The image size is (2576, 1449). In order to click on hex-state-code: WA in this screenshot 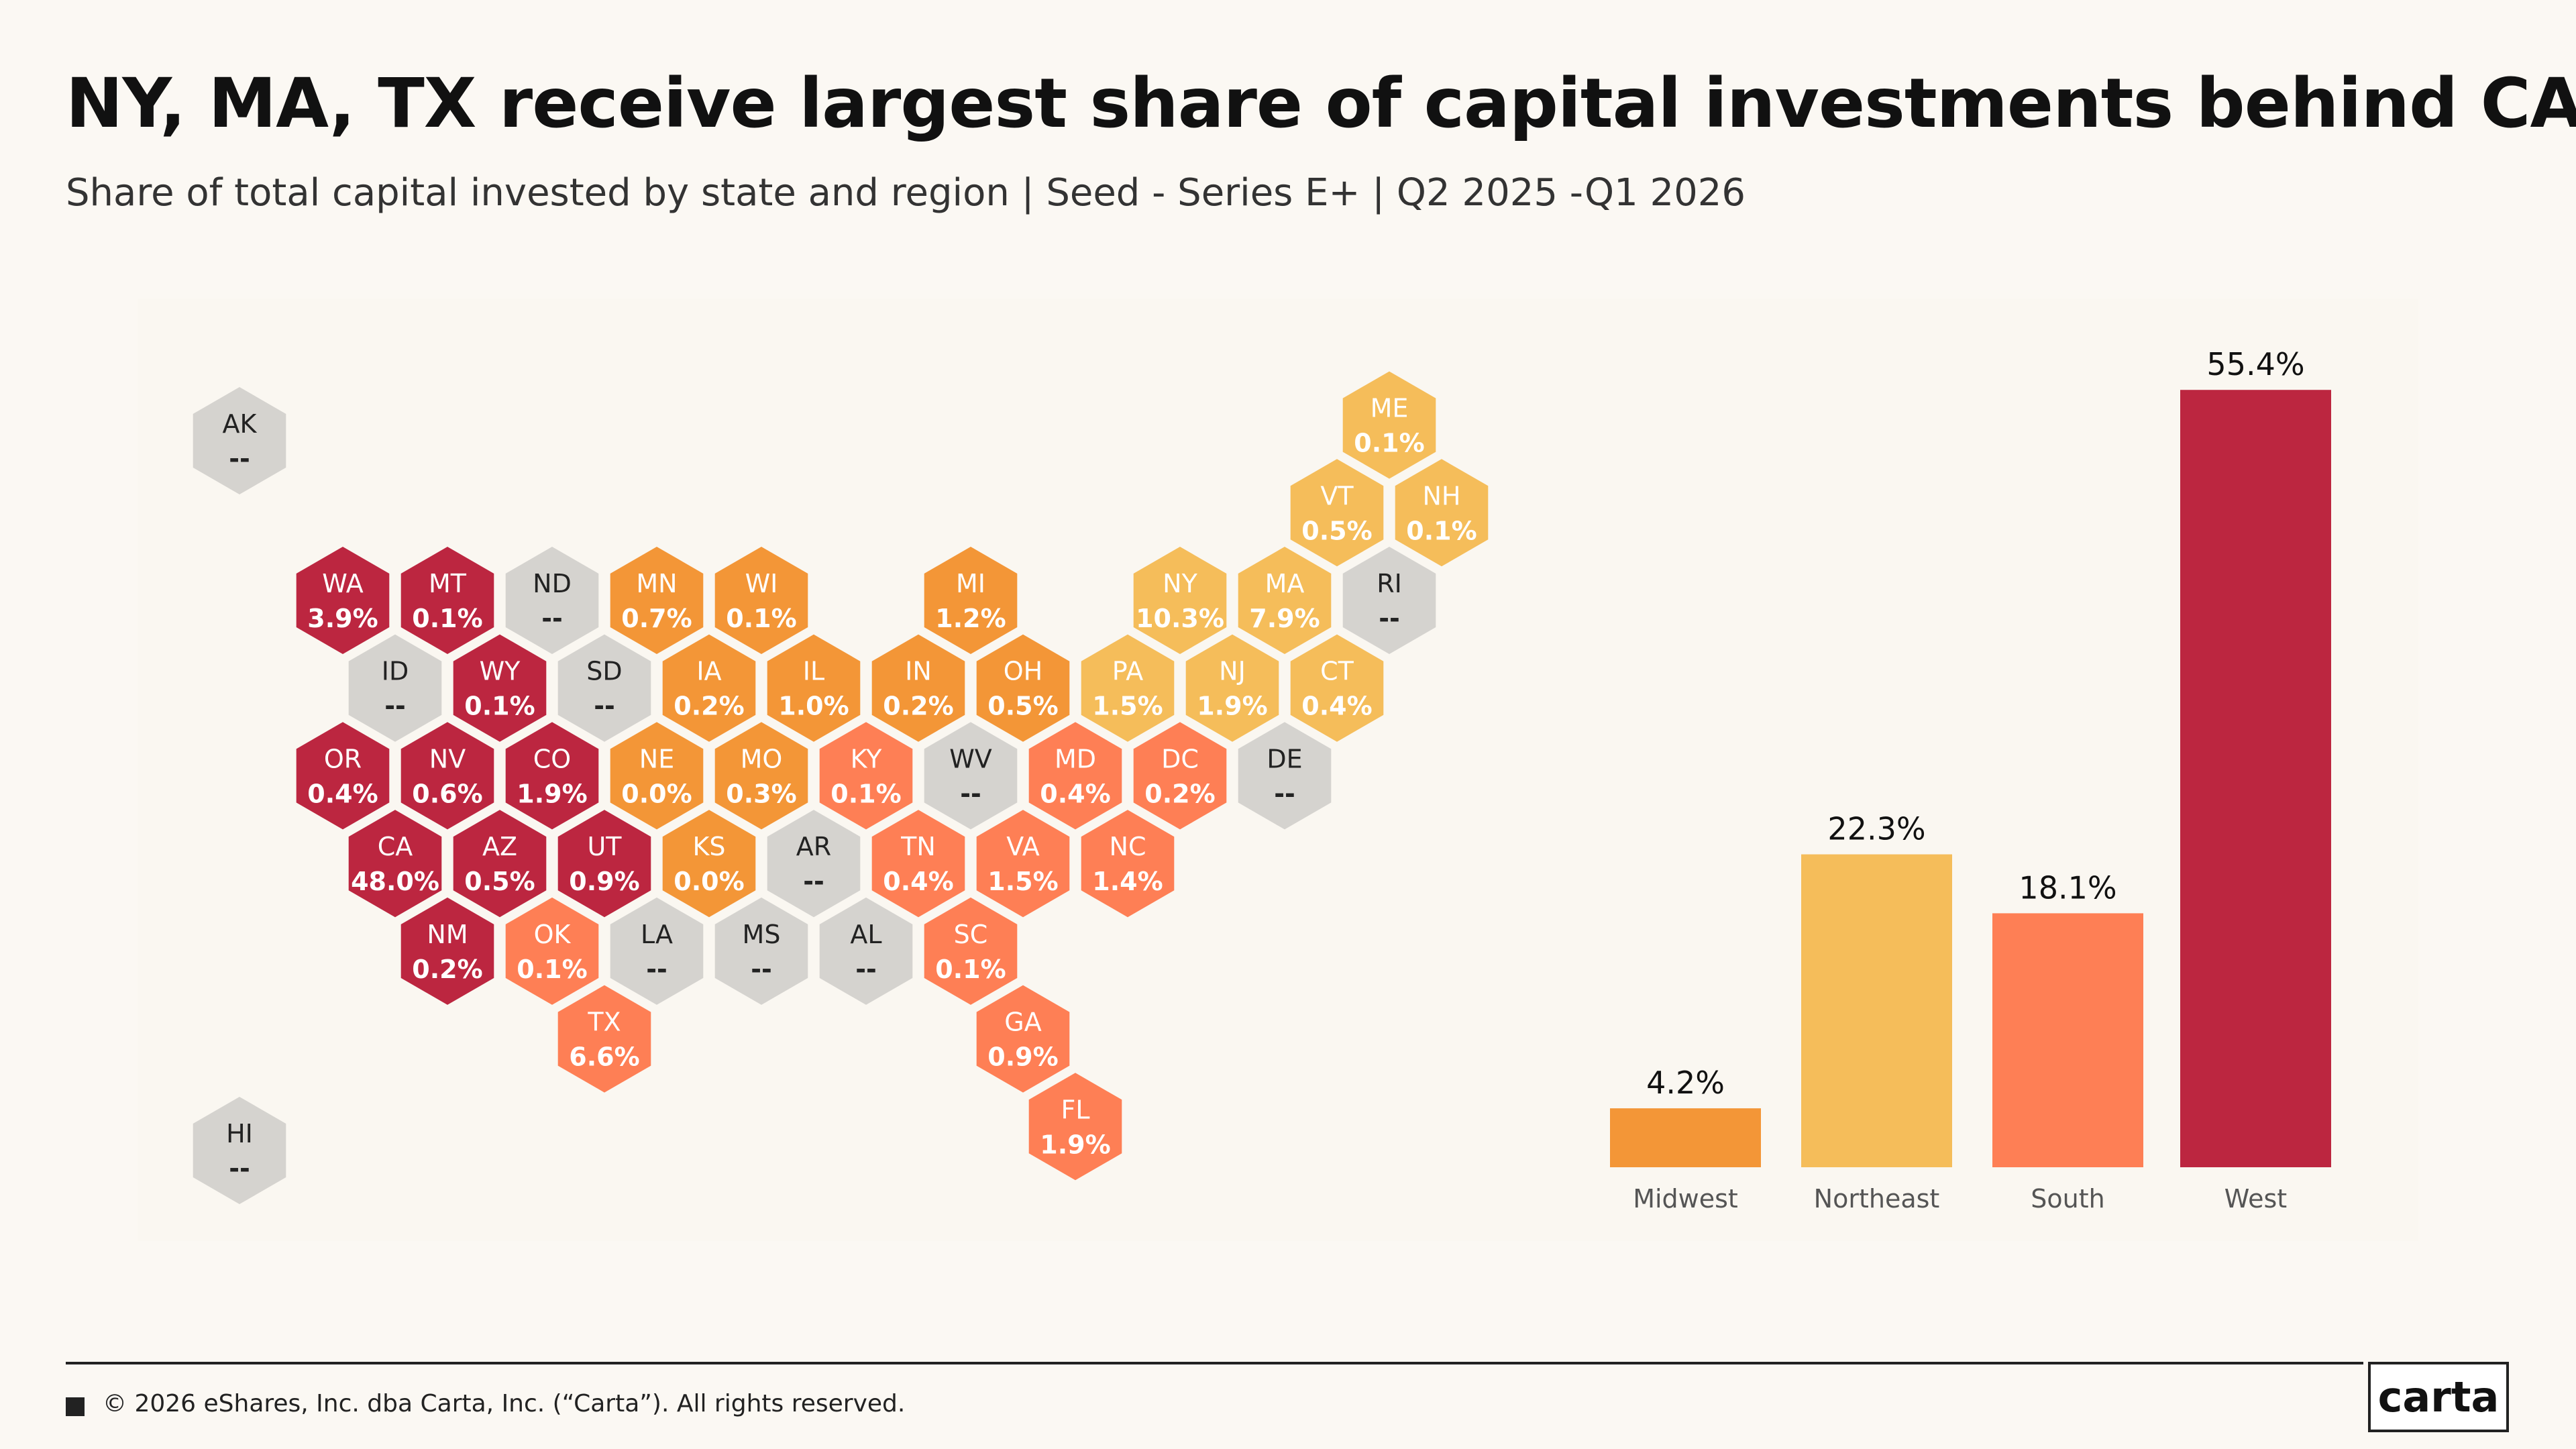, I will do `click(343, 583)`.